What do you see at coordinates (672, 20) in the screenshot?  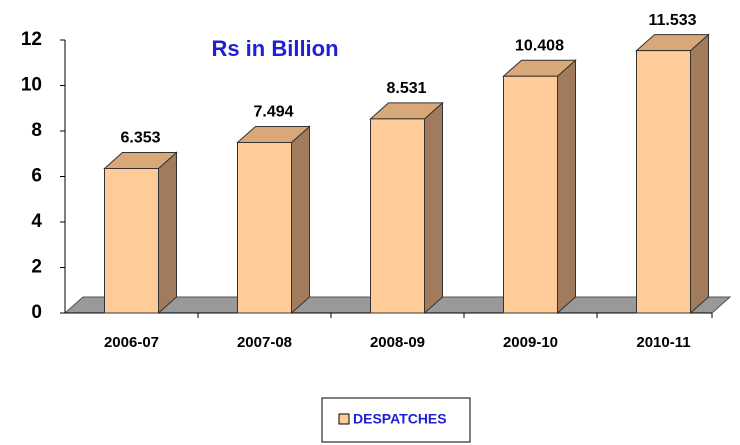 I see `data-label: 11.533` at bounding box center [672, 20].